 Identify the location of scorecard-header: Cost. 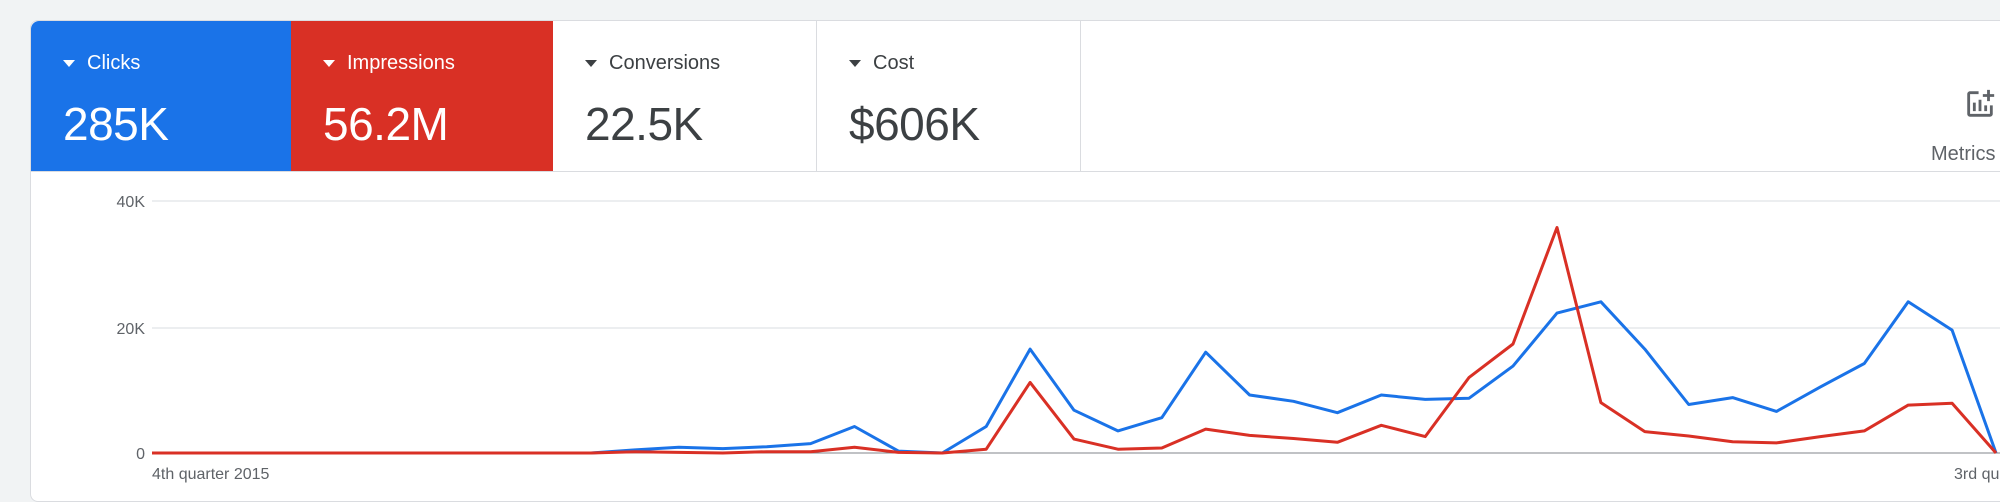
(964, 63).